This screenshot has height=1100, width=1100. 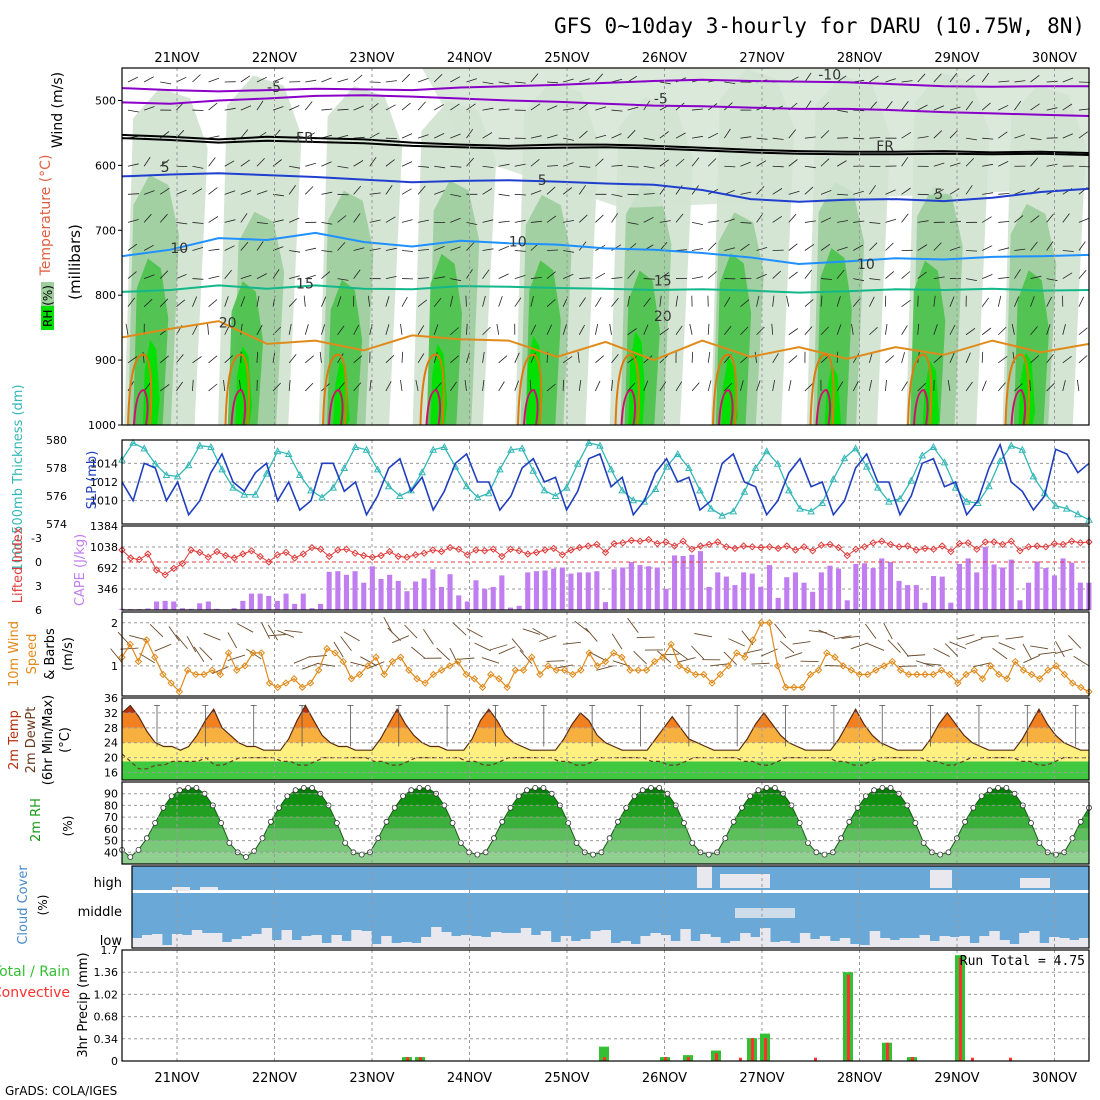 What do you see at coordinates (65, 740) in the screenshot?
I see `temp-axis-label: (°C)` at bounding box center [65, 740].